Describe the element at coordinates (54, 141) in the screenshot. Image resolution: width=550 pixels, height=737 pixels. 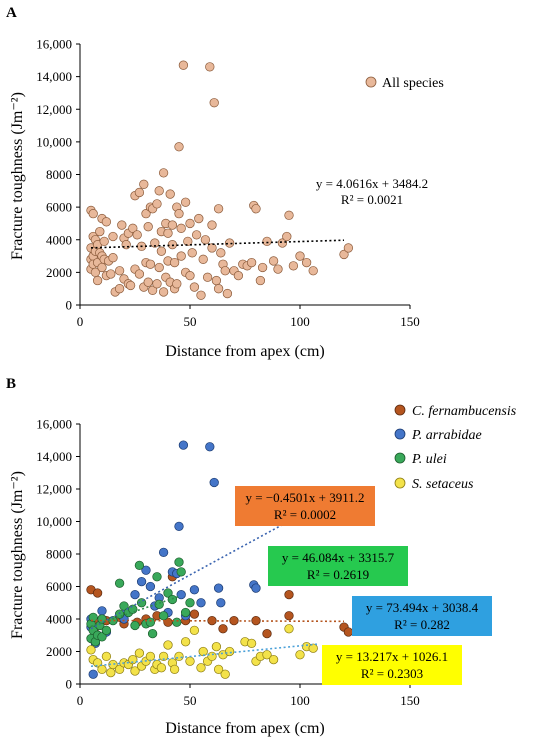
I see `panel-a-y-tick-label: 10,000` at that location.